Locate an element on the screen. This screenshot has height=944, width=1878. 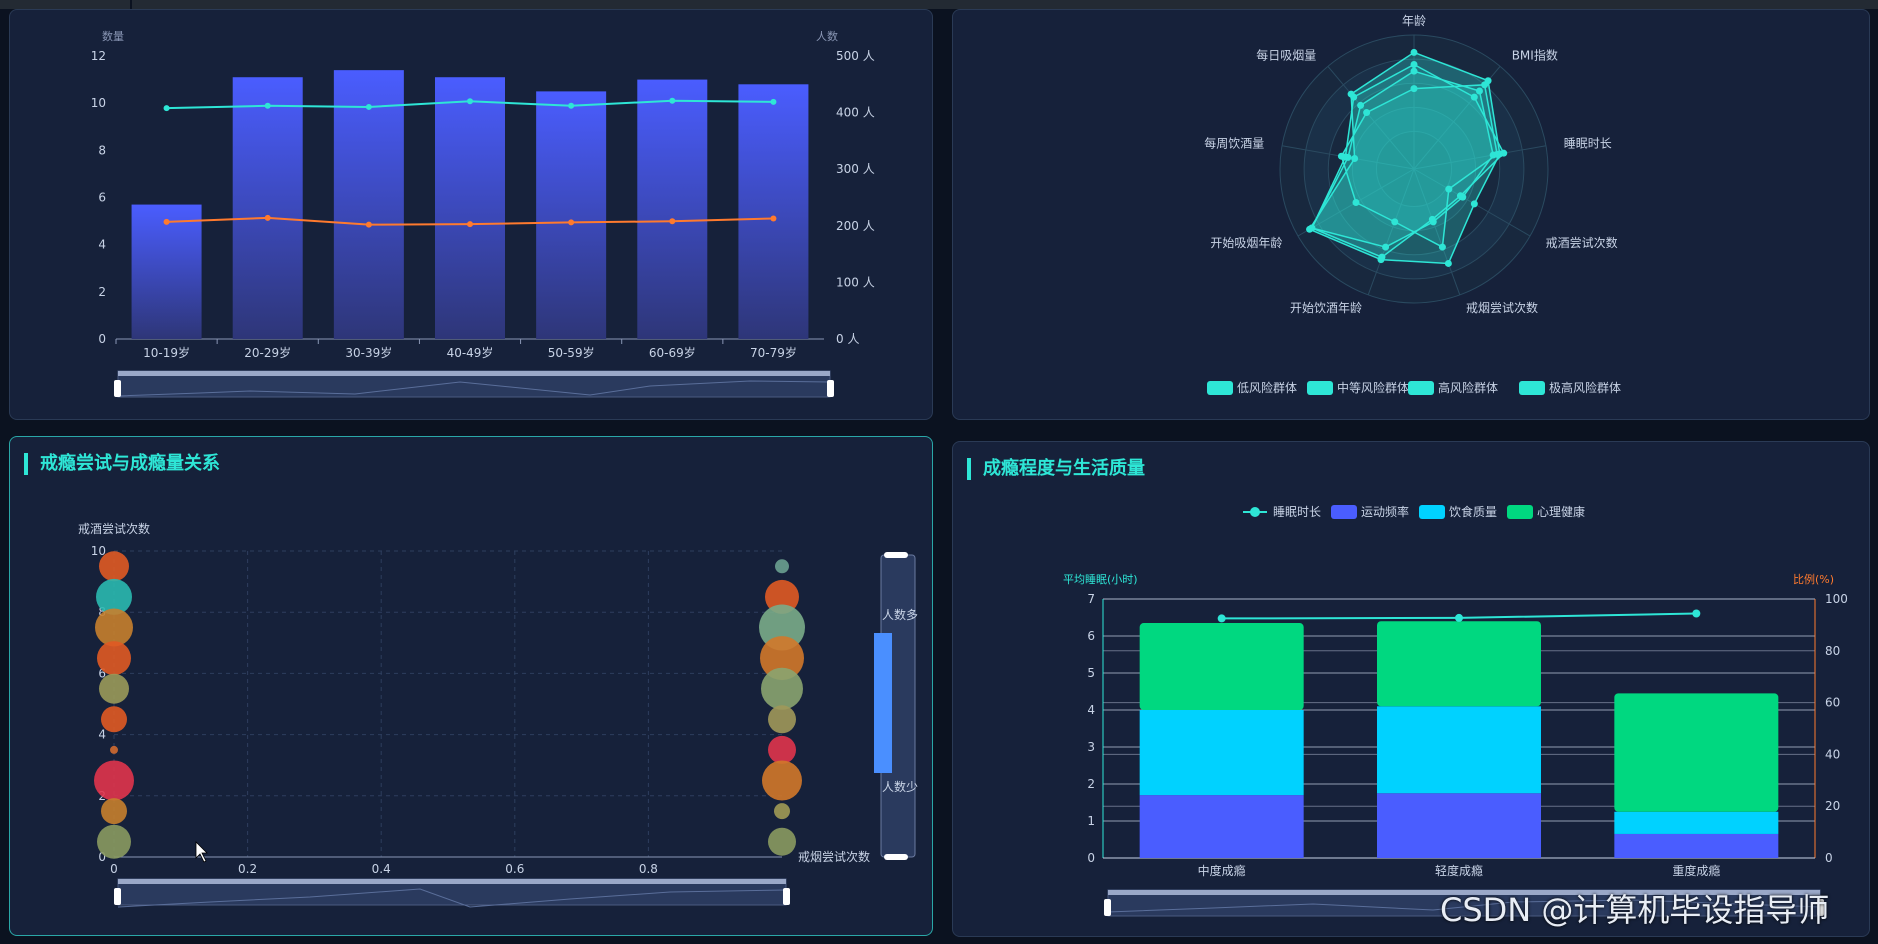
y-right-tick-label: 60 is located at coordinates (1832, 703).